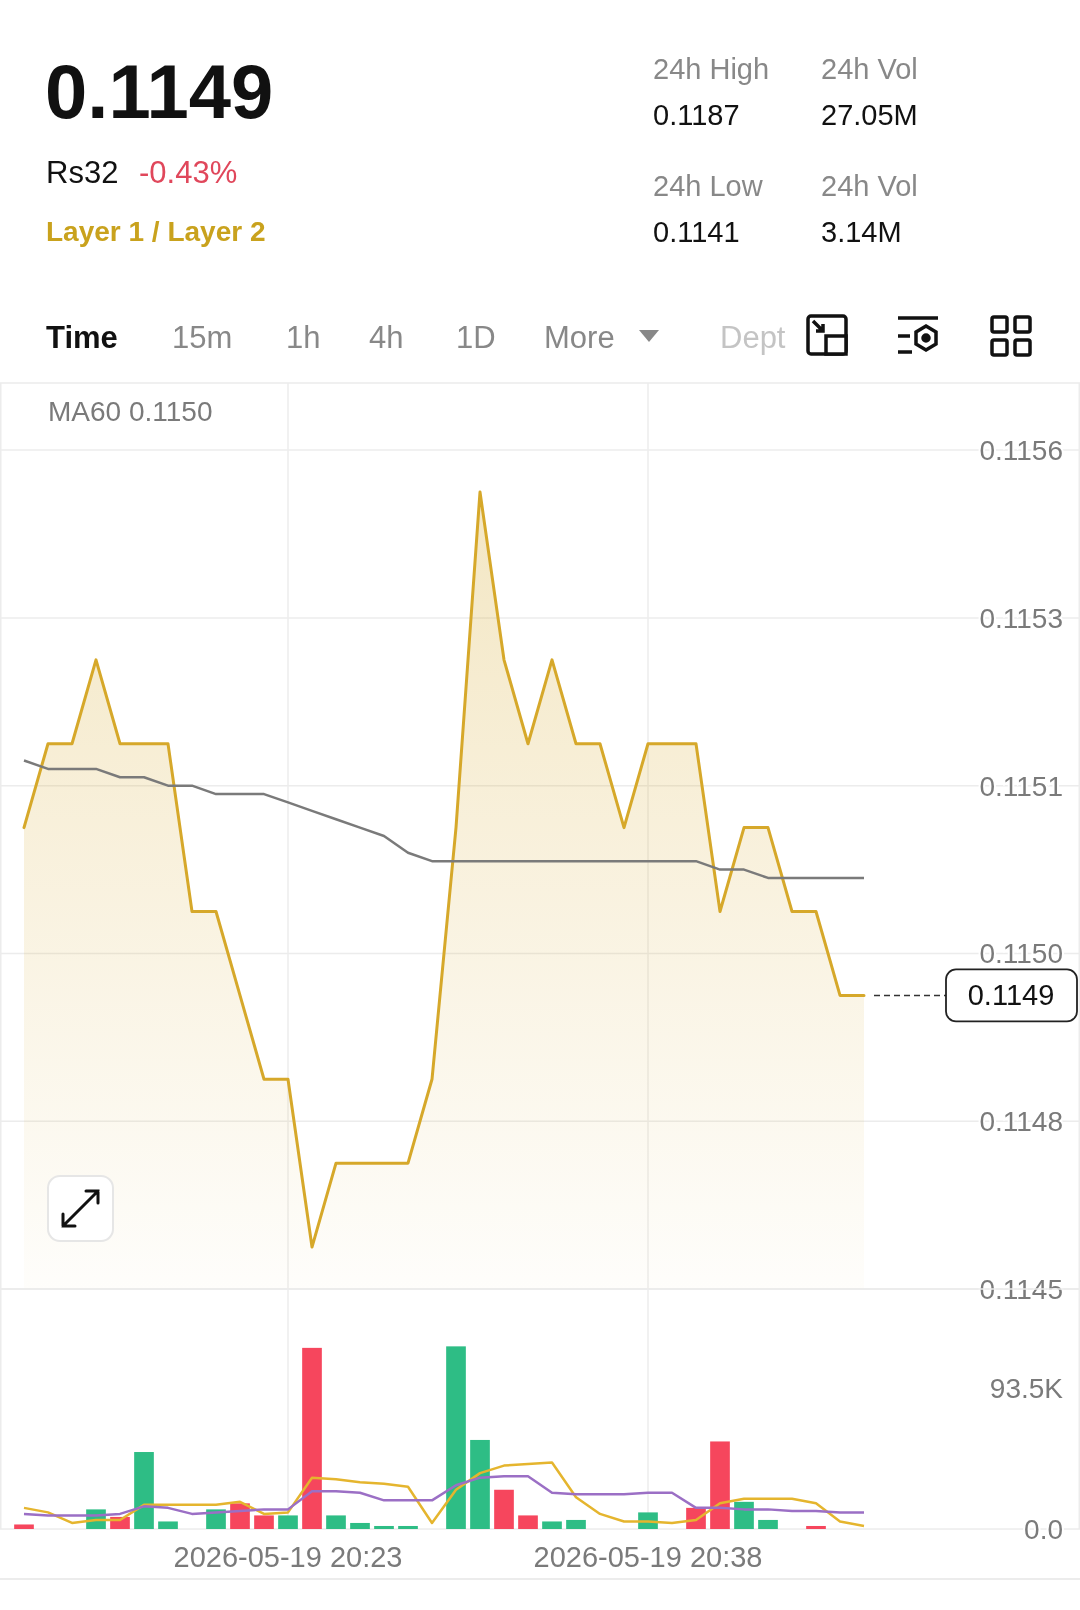 This screenshot has height=1610, width=1080. I want to click on y-tick-label: 0.1145, so click(1021, 1289).